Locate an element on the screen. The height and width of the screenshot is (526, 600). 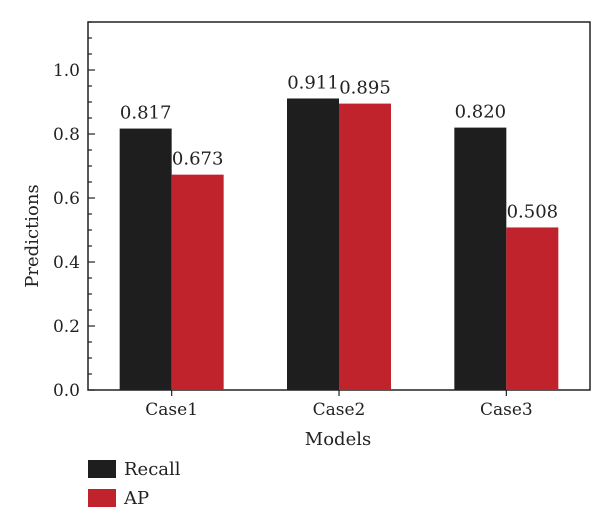
data-label: 0.820 is located at coordinates (481, 112).